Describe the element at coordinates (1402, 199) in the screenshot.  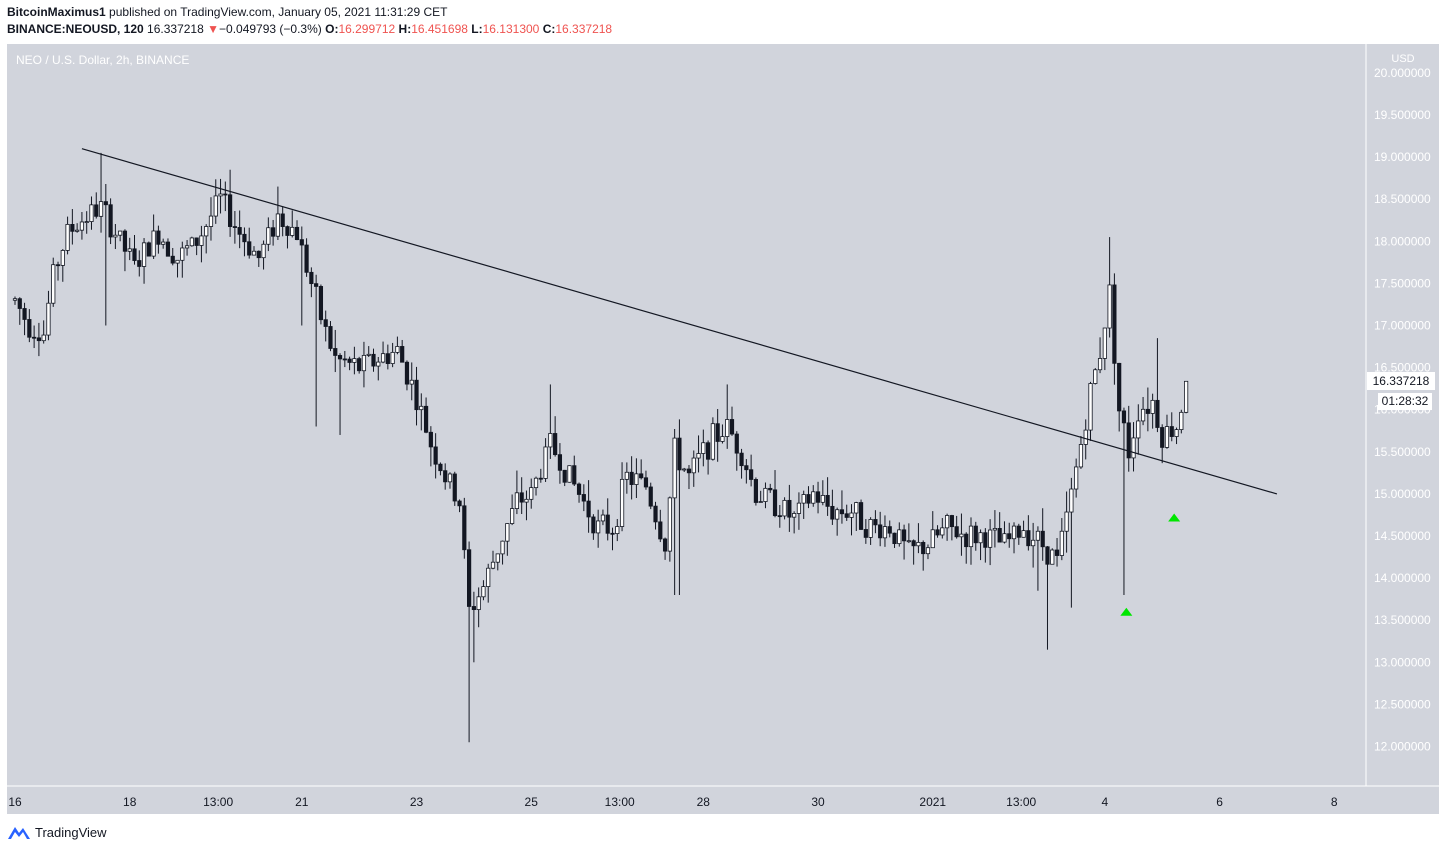
I see `y-tick-label: 18.500000` at that location.